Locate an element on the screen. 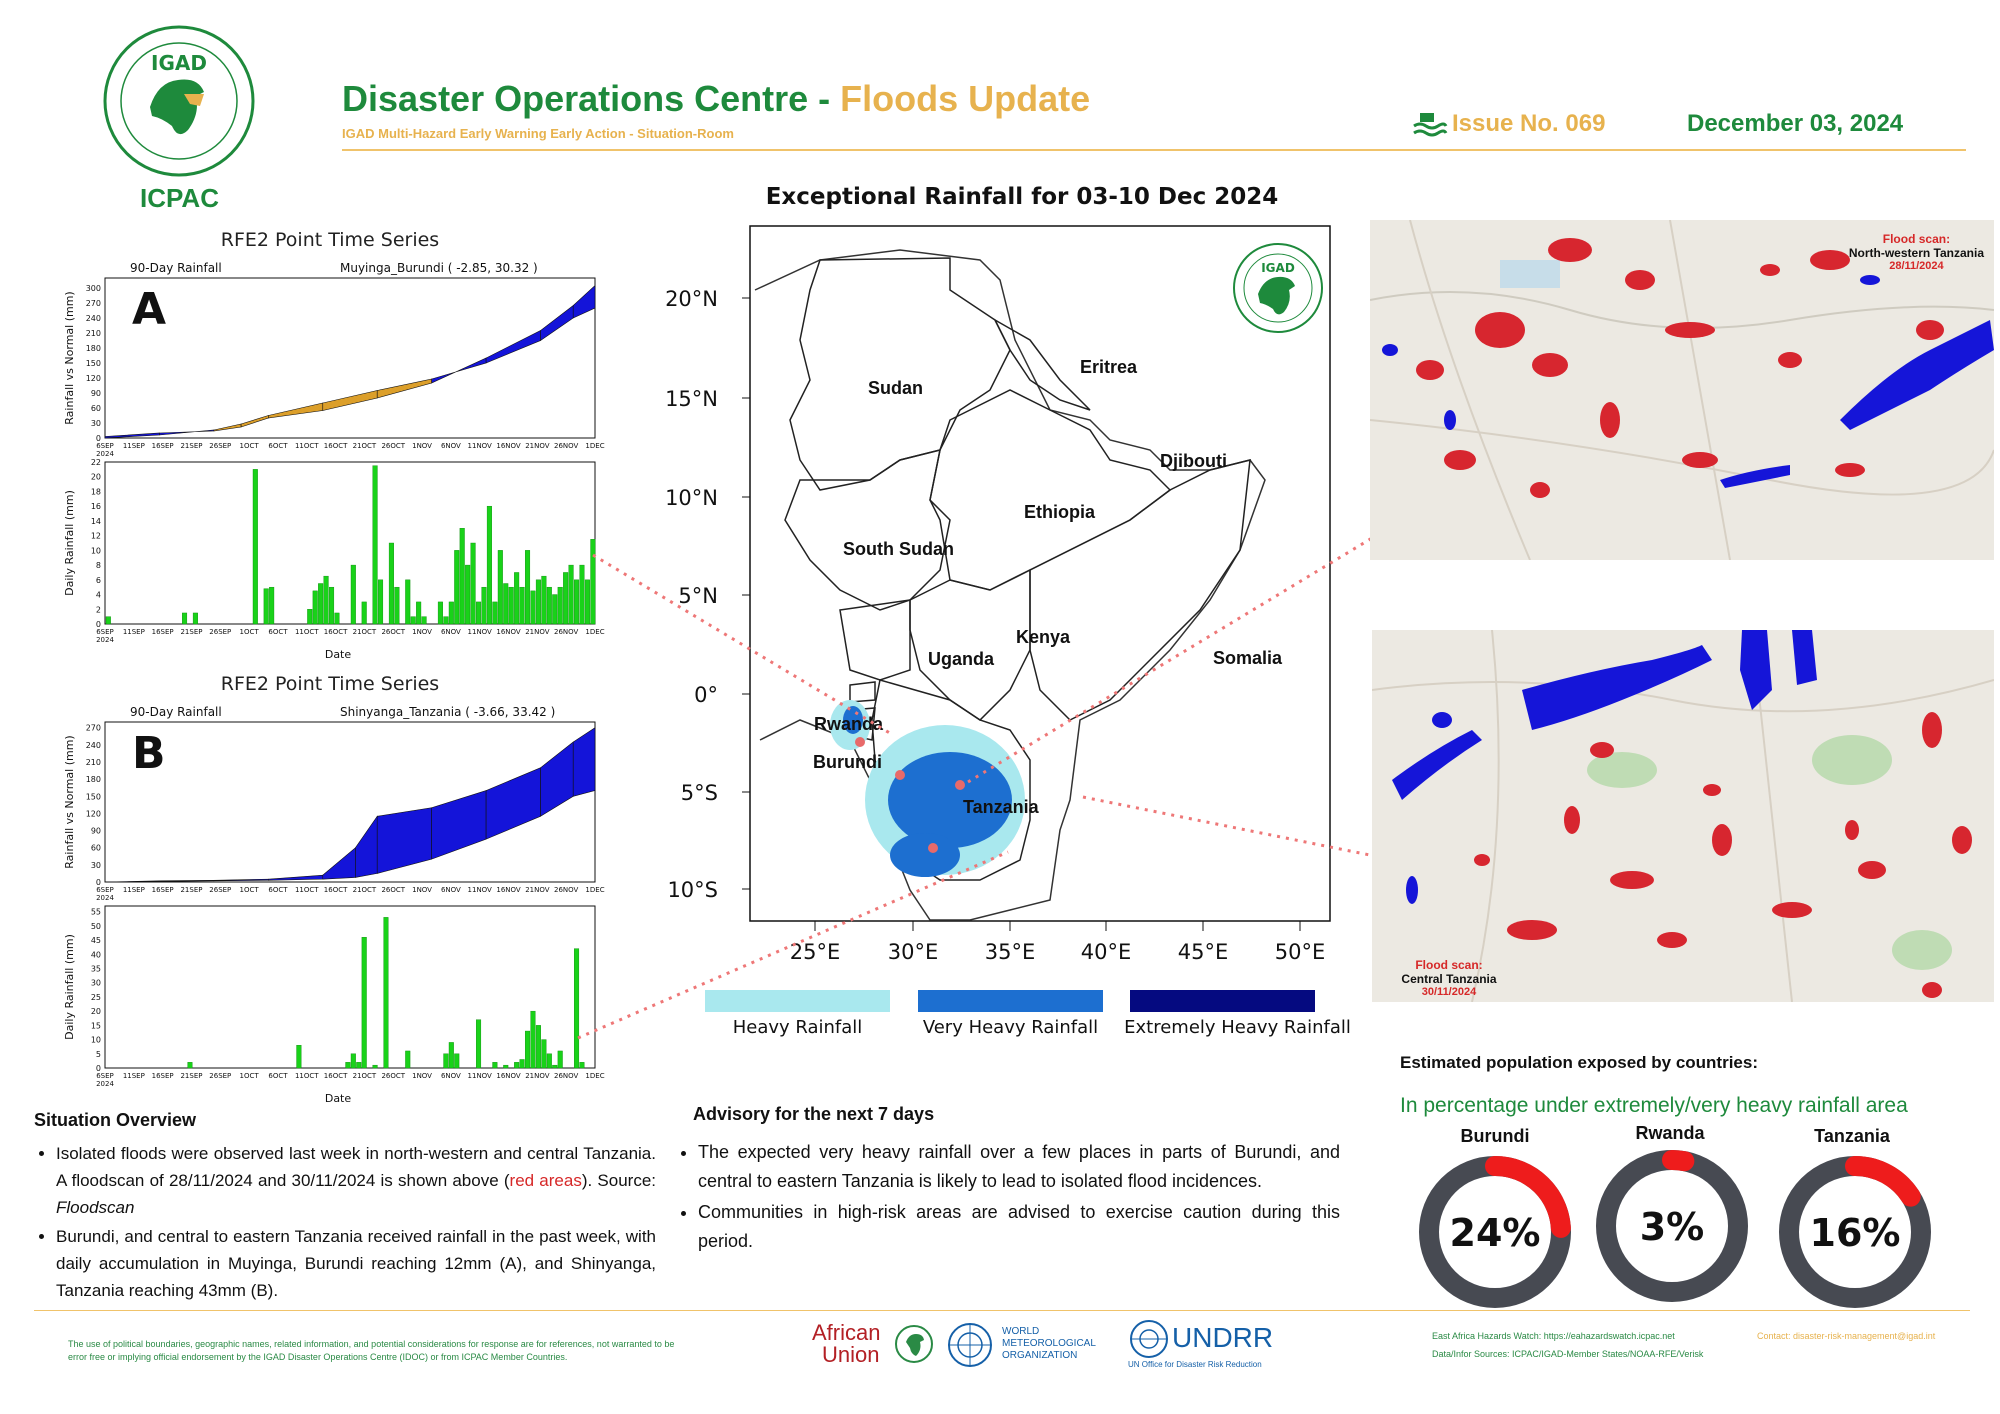 The image size is (2000, 1414). chart-b-ytick-bottom-10: 50 is located at coordinates (96, 926).